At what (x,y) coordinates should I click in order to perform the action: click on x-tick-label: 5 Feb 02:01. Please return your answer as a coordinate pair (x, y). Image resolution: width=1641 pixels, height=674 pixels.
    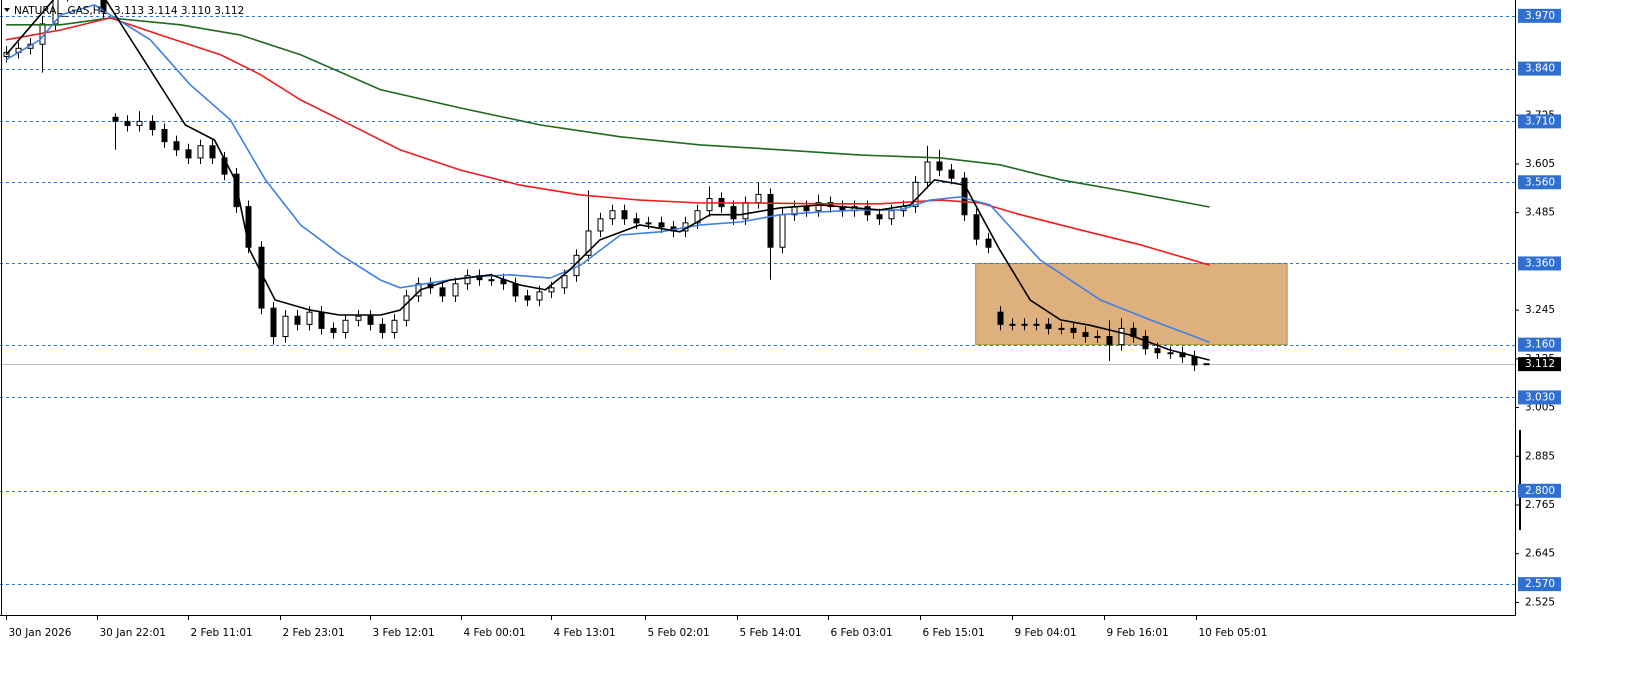
    Looking at the image, I should click on (679, 633).